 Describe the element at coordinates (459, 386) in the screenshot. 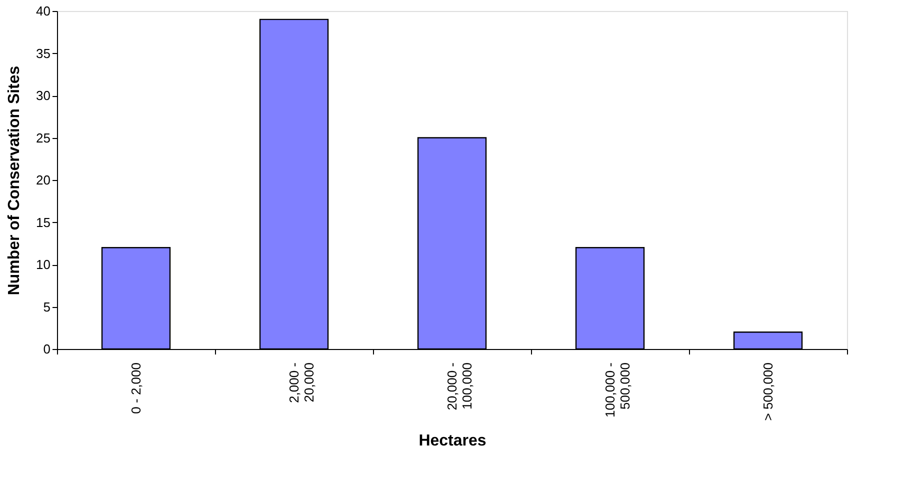

I see `x-tick-label: 20,000 - 100,000` at that location.